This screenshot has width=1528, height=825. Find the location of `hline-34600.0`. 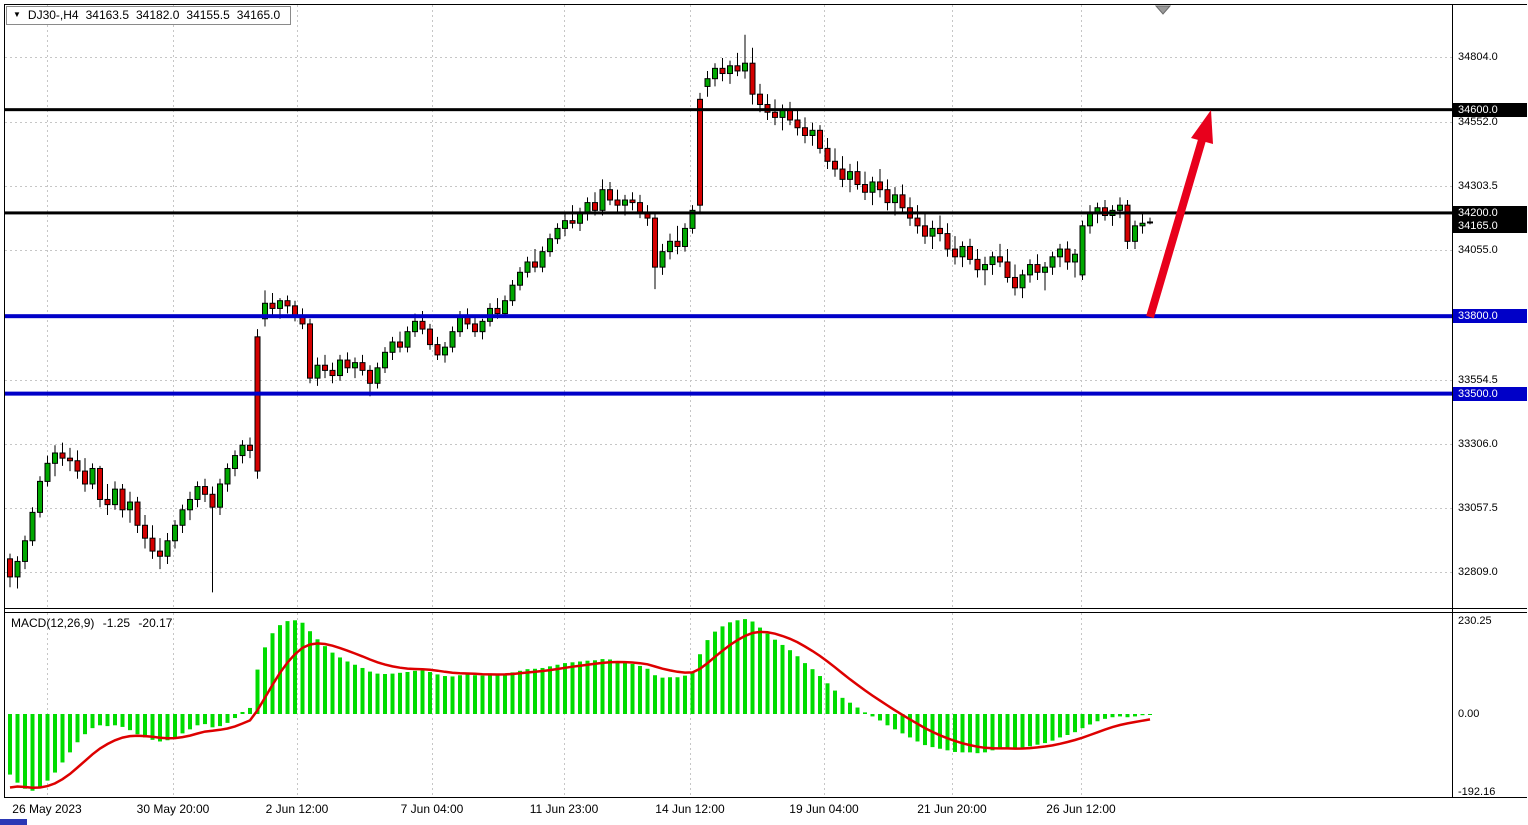

hline-34600.0 is located at coordinates (728, 110).